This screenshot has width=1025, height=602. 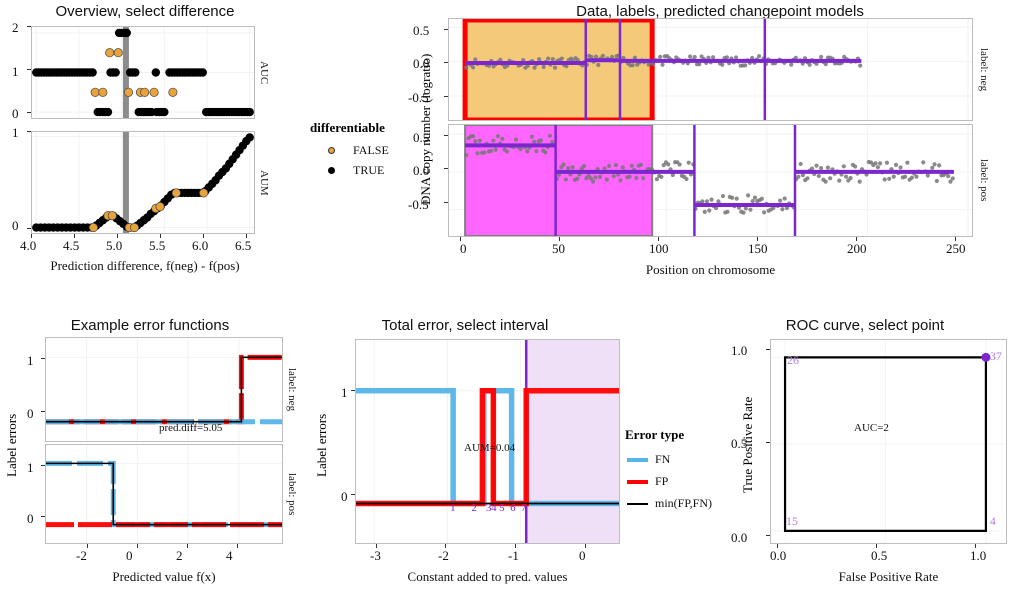 I want to click on data-pos-ytick-m05: -0.5, so click(x=418, y=204).